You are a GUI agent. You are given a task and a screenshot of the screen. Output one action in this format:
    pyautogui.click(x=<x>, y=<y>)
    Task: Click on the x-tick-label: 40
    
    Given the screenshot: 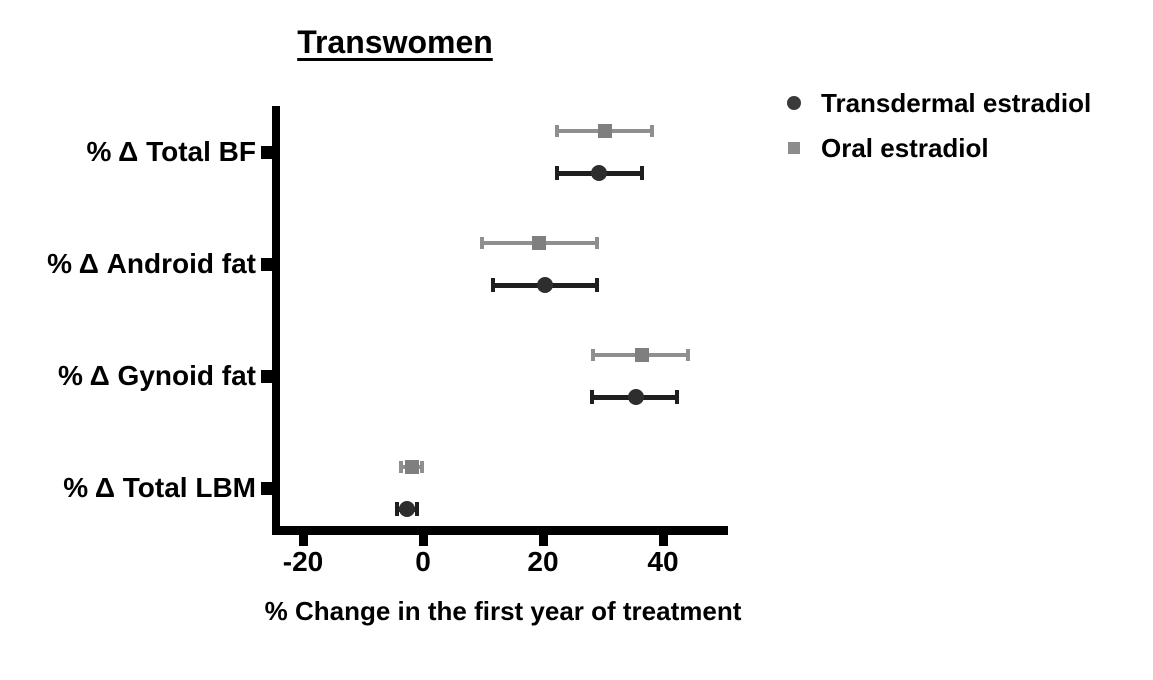 What is the action you would take?
    pyautogui.click(x=663, y=561)
    